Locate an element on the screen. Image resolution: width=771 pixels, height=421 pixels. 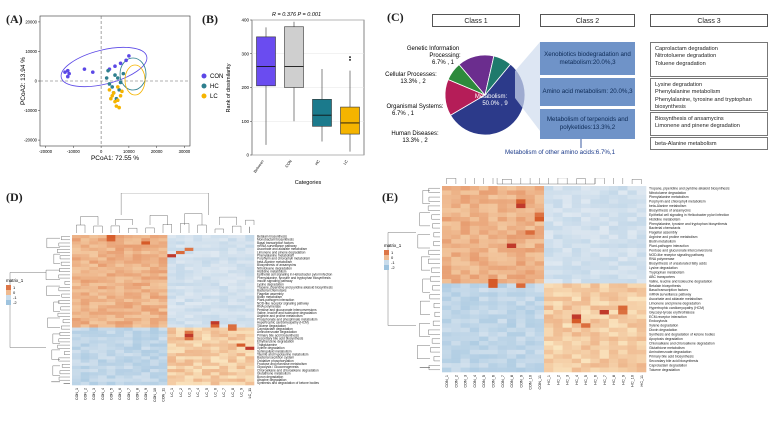
heatmap-row-label: Nitrotoluene degradation is located at coordinates (667, 193).